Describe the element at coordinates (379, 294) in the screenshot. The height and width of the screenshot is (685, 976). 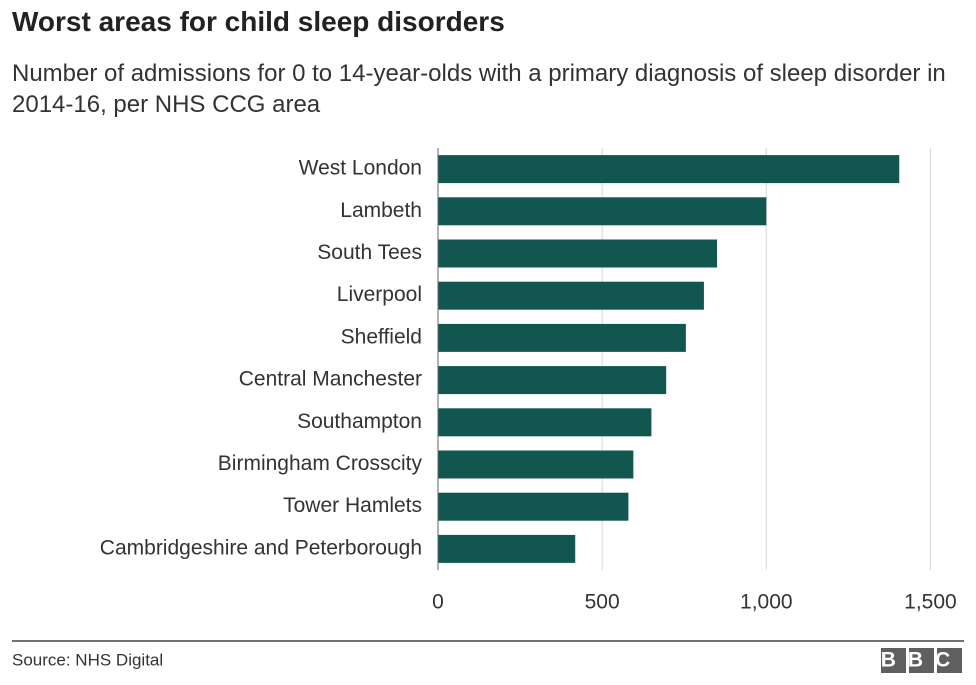
I see `y-tick-label: Liverpool` at that location.